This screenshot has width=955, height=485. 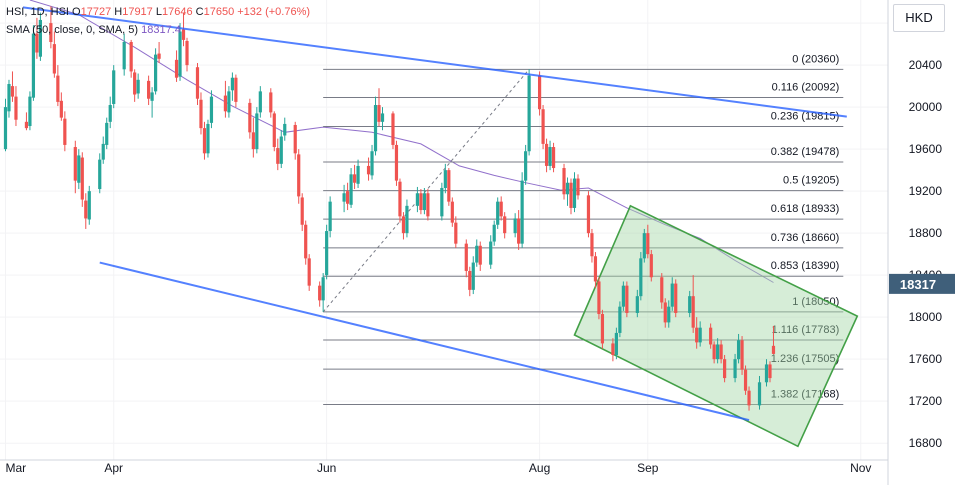 What do you see at coordinates (805, 209) in the screenshot?
I see `fib-level-label: 0.618 (18933)` at bounding box center [805, 209].